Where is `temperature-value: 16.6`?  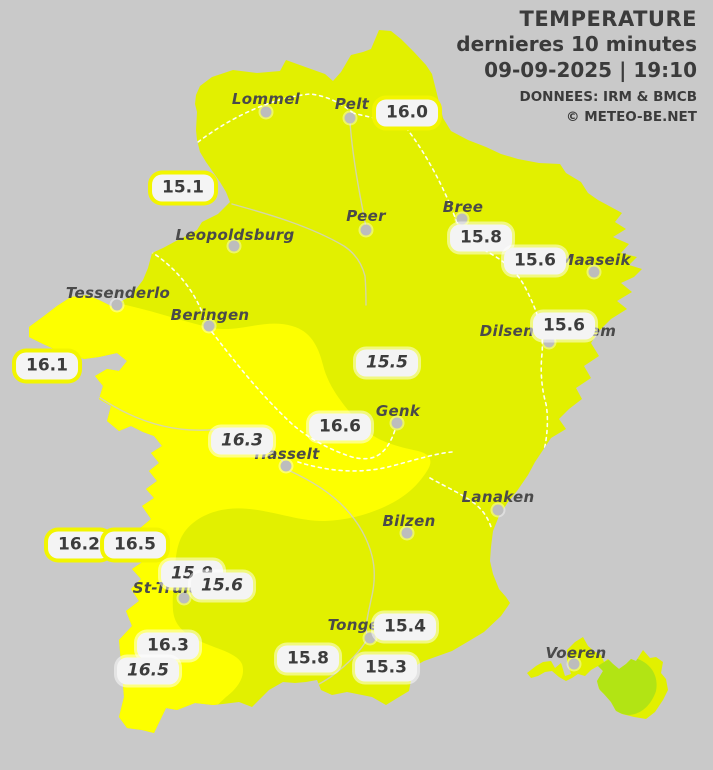
temperature-value: 16.6 is located at coordinates (340, 426).